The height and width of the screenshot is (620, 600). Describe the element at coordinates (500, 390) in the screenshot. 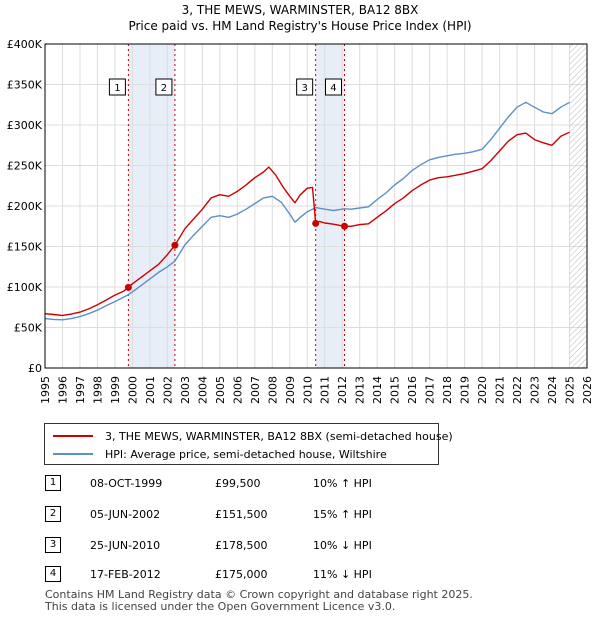

I see `x-tick-label: 2021` at that location.